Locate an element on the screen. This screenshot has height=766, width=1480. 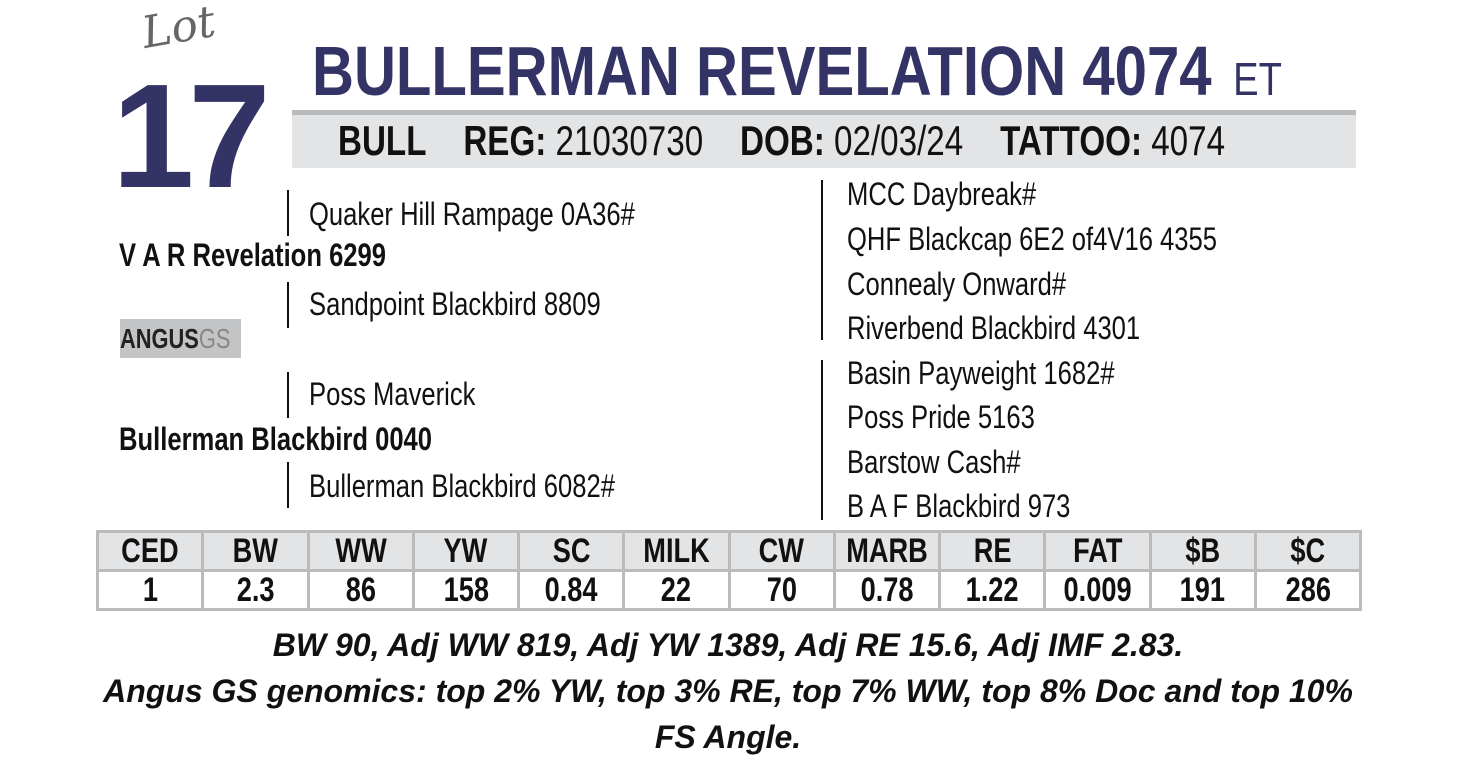
epd-value-text: 70 is located at coordinates (781, 590).